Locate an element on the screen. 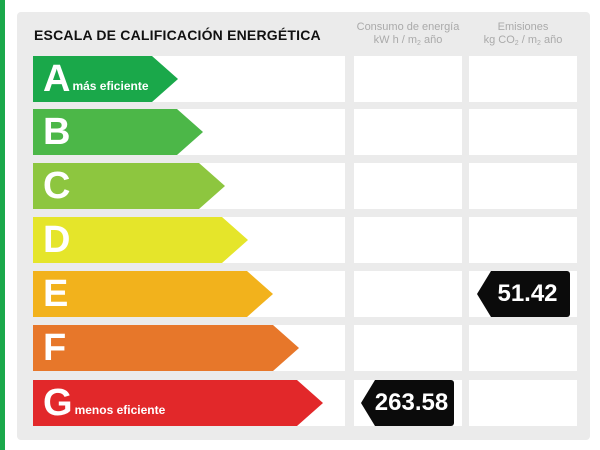  rating-letter: B is located at coordinates (57, 132).